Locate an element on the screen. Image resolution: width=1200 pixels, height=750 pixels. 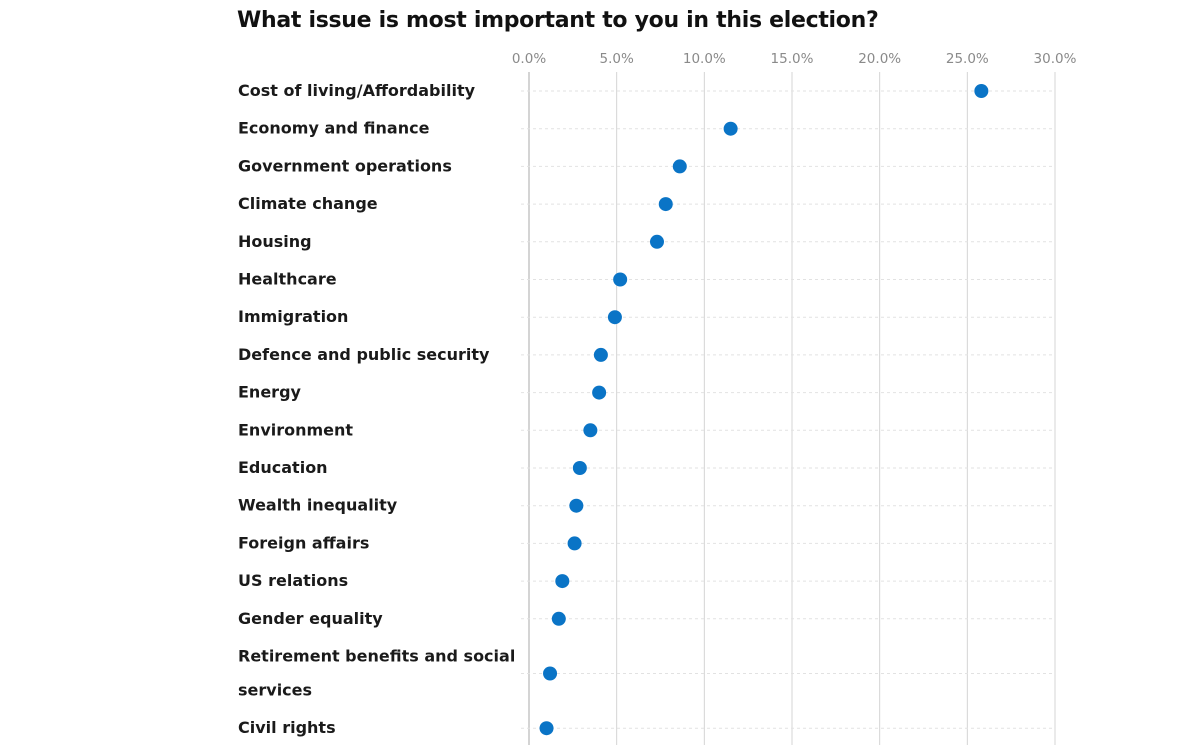
category-label: Education is located at coordinates (283, 467).